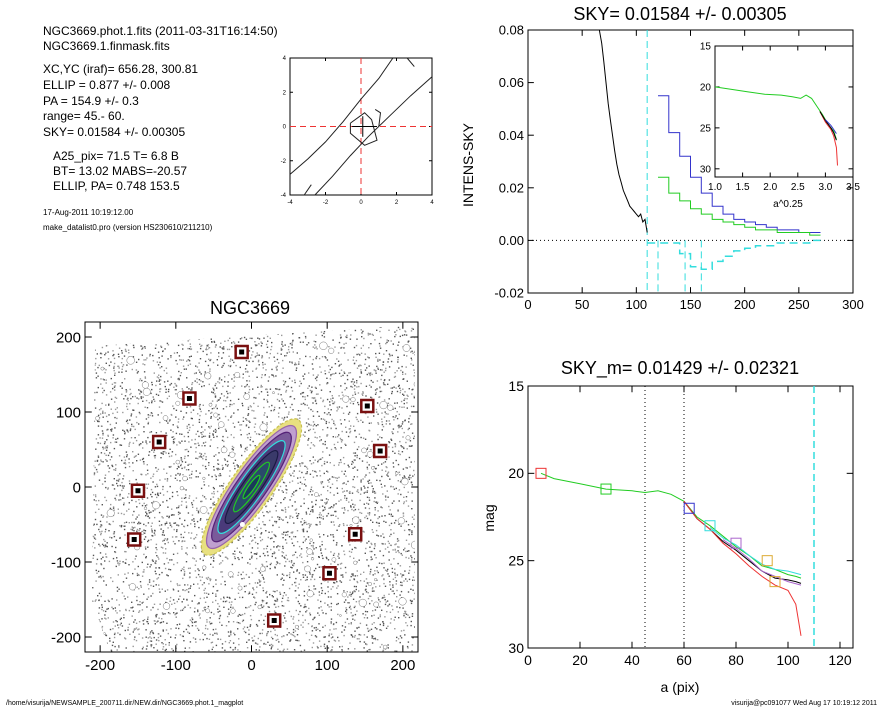 The height and width of the screenshot is (708, 885). Describe the element at coordinates (107, 85) in the screenshot. I see `info-line: ELLIP = 0.877 +/- 0.008` at that location.